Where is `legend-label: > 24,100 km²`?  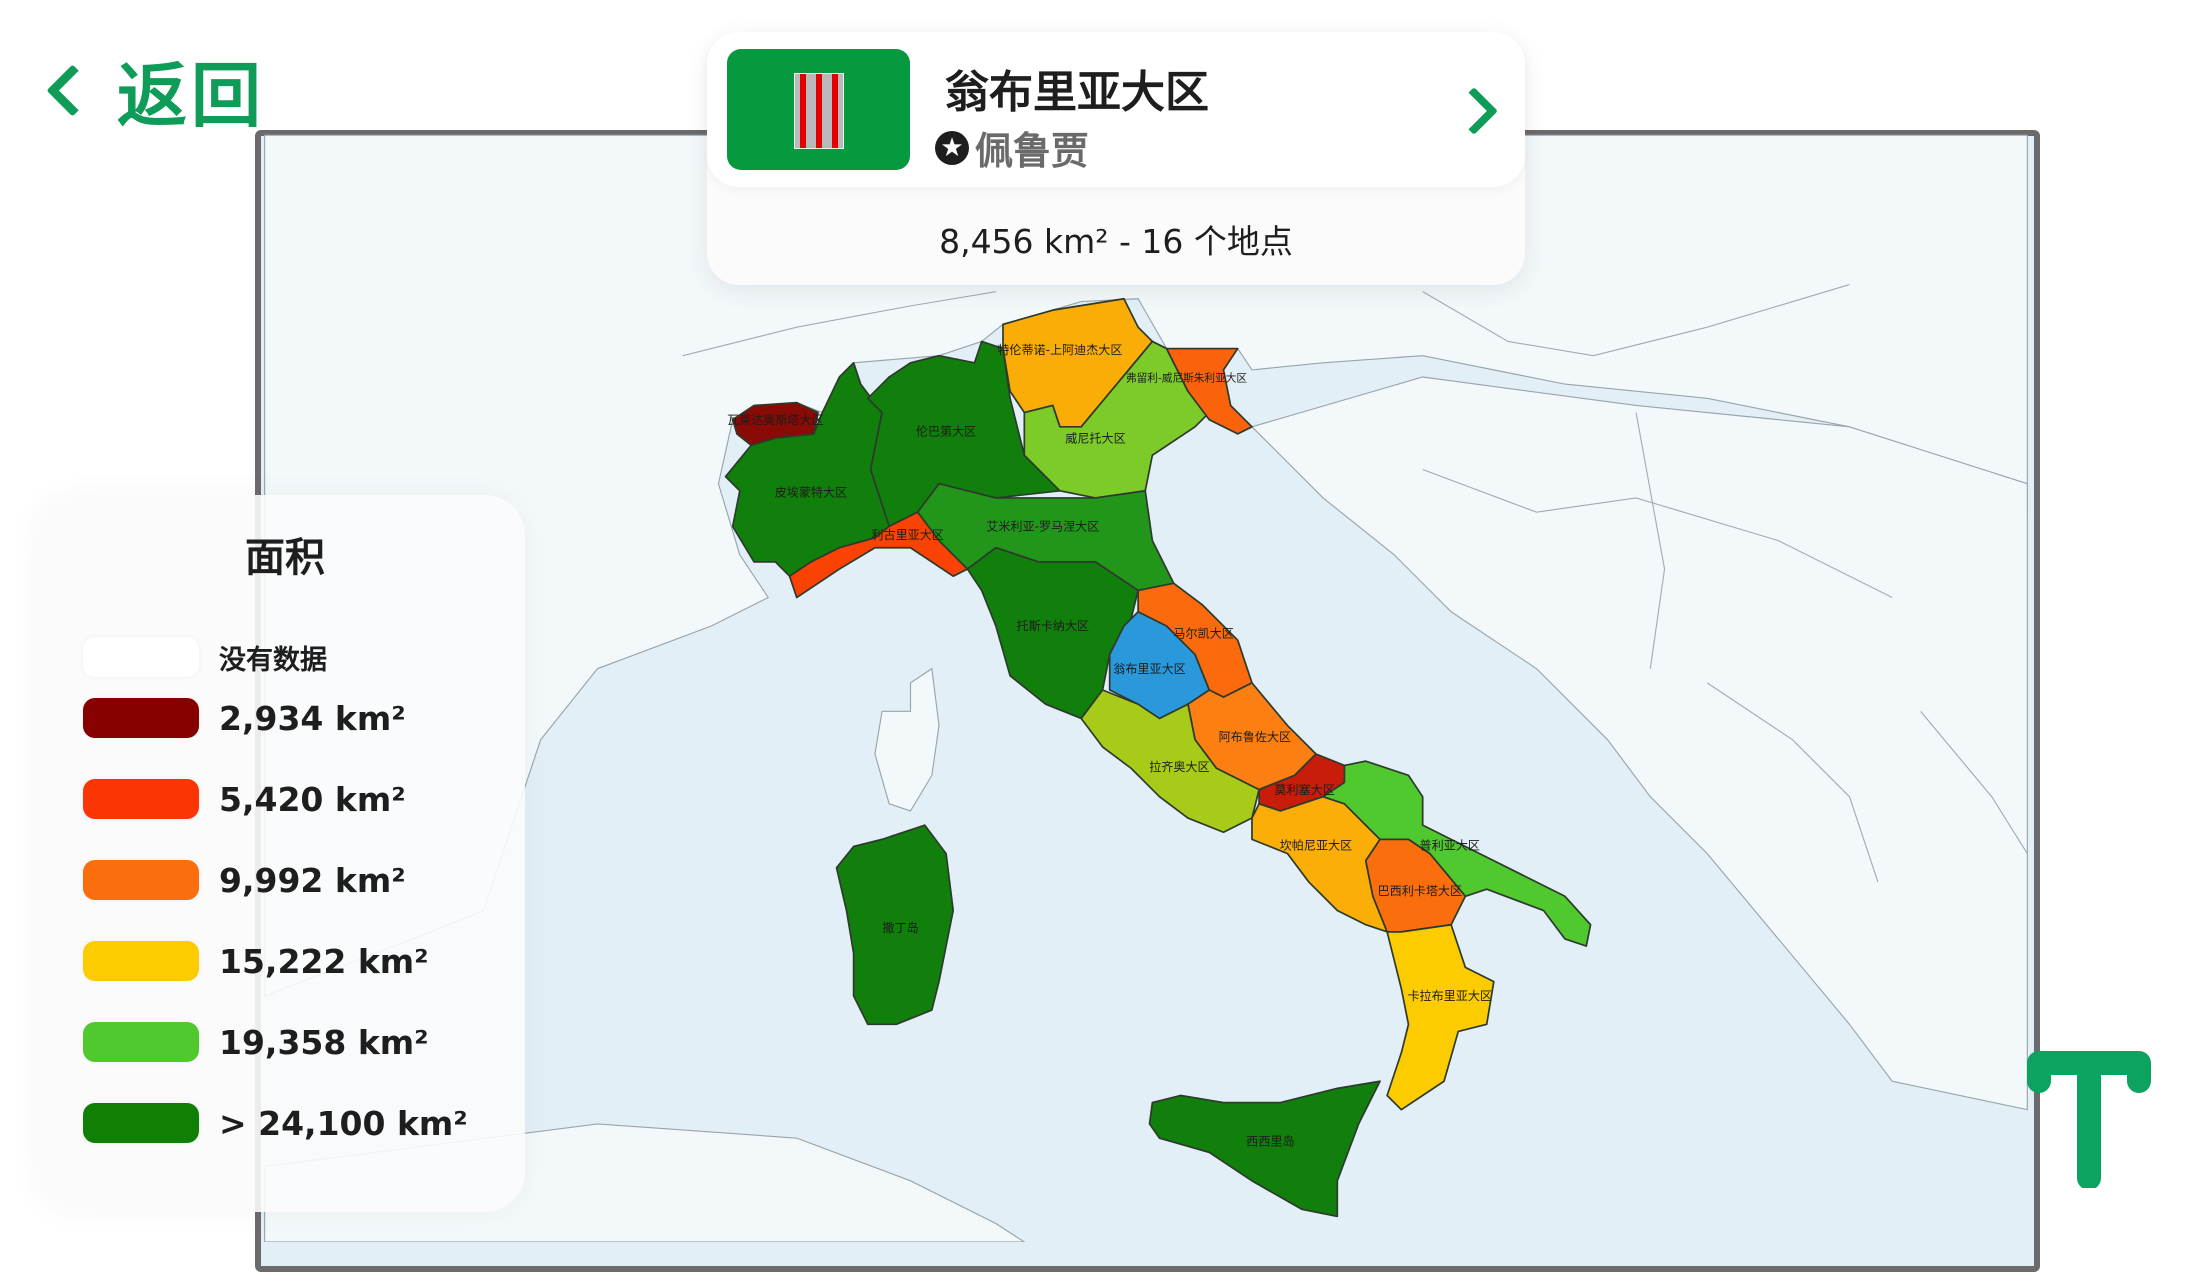
legend-label: > 24,100 km² is located at coordinates (343, 1123).